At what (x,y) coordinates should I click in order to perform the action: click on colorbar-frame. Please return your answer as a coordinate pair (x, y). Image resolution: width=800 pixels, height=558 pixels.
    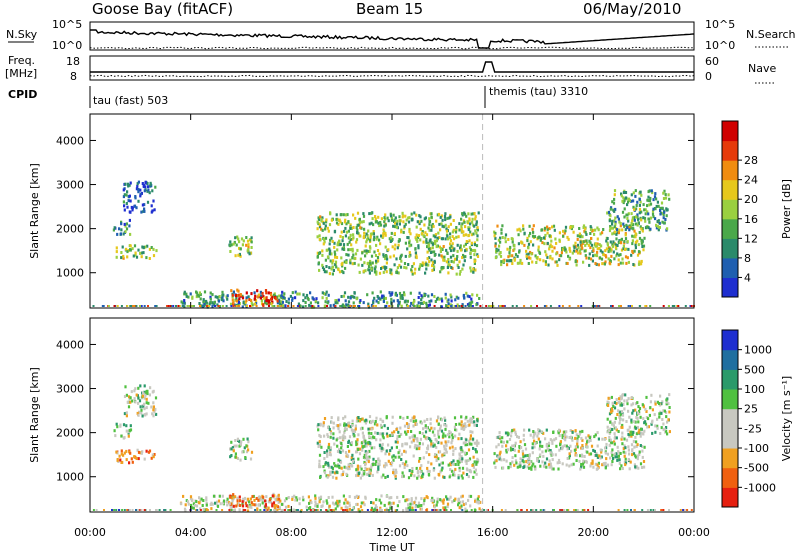
    Looking at the image, I should click on (730, 209).